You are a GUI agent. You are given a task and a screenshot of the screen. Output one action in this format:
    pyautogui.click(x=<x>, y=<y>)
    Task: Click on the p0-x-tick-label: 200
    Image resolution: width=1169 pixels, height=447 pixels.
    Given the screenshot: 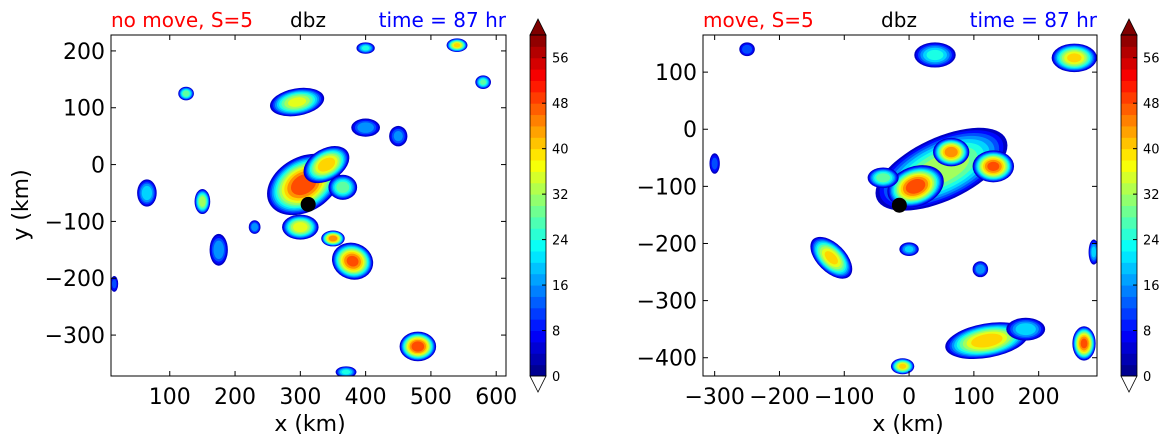 What is the action you would take?
    pyautogui.click(x=235, y=397)
    